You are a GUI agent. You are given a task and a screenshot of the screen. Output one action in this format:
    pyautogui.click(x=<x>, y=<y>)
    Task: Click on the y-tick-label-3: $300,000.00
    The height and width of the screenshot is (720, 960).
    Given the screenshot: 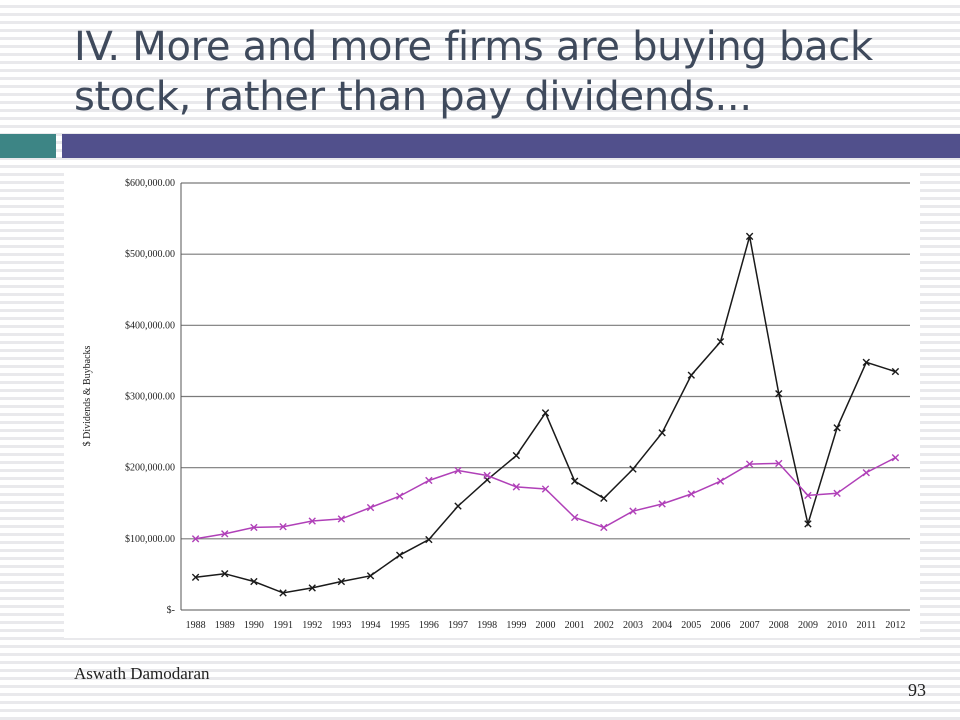 What is the action you would take?
    pyautogui.click(x=150, y=397)
    